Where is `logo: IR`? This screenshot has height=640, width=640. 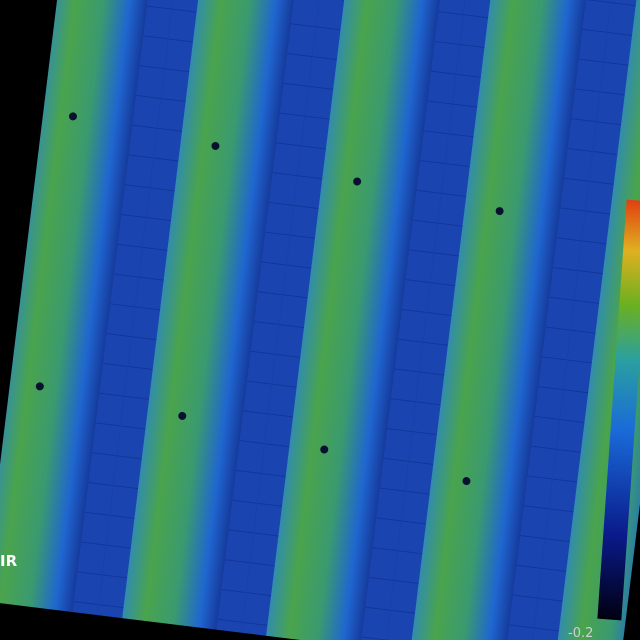 logo: IR is located at coordinates (9, 561).